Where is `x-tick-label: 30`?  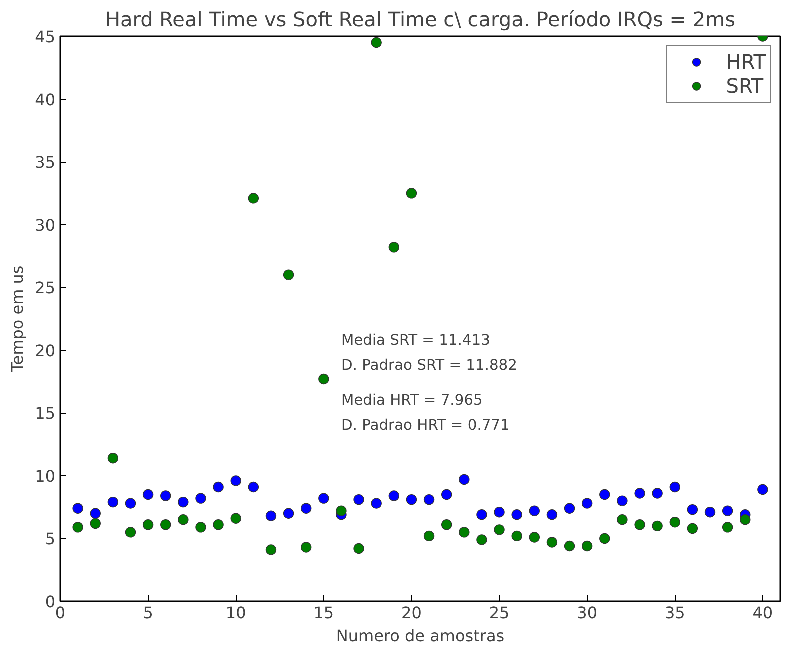 x-tick-label: 30 is located at coordinates (587, 613).